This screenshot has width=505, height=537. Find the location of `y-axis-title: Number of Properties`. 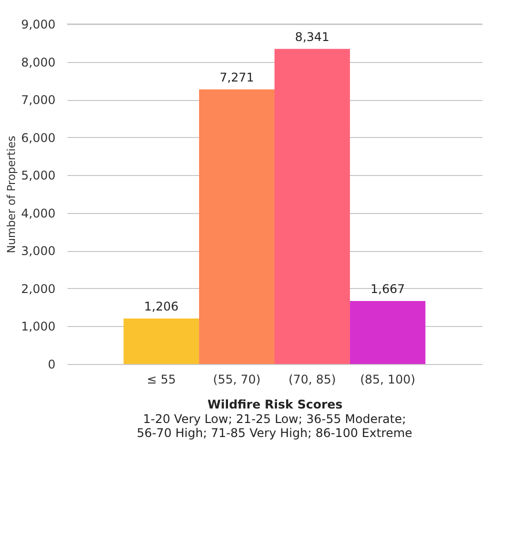

y-axis-title: Number of Properties is located at coordinates (11, 195).